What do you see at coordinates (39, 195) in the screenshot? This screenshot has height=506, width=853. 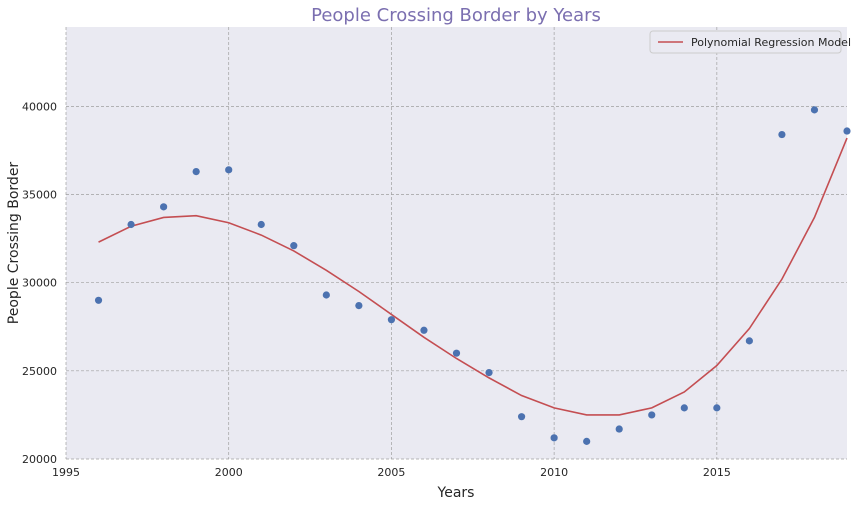 I see `y-tick-label: 35000` at bounding box center [39, 195].